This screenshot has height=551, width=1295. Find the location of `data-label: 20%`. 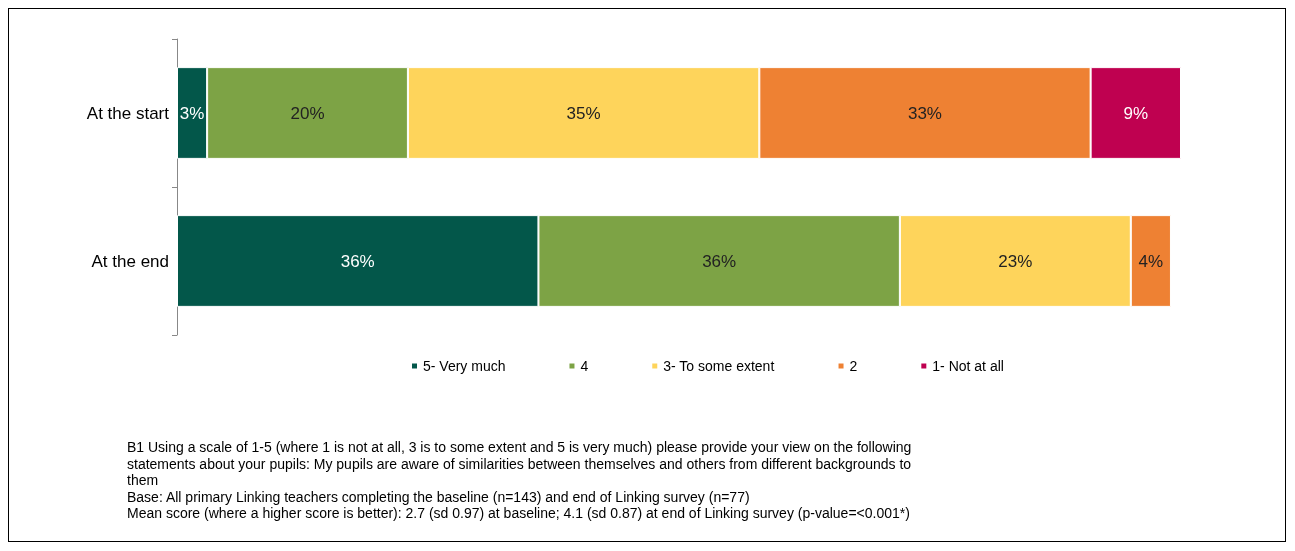

data-label: 20% is located at coordinates (307, 113).